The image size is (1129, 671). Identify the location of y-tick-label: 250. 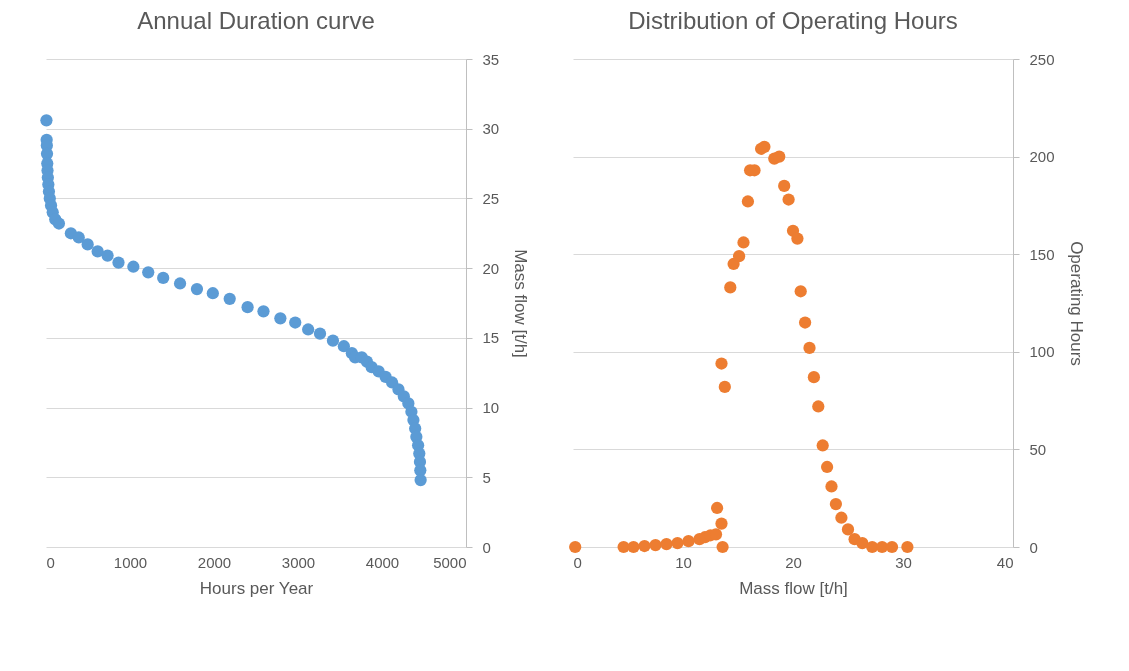
(1042, 59).